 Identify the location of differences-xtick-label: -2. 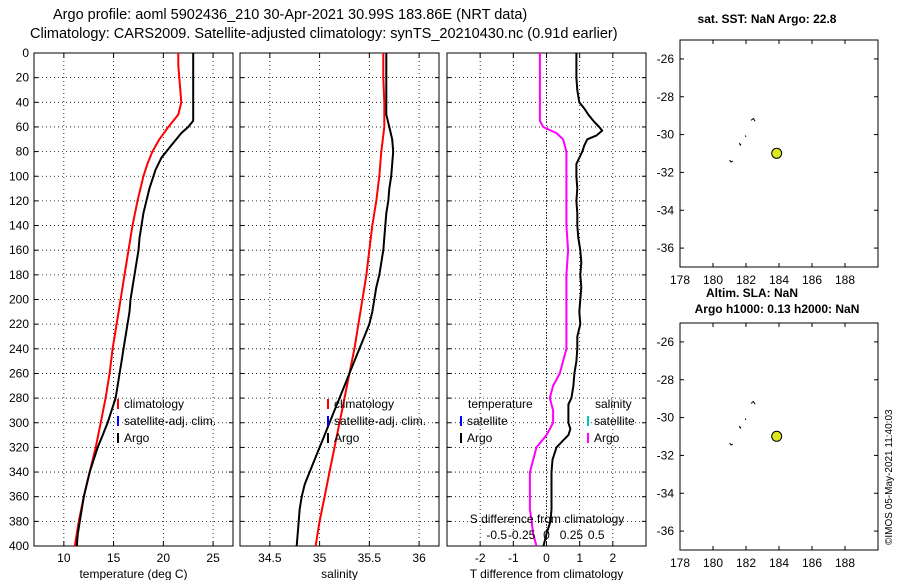
(480, 558).